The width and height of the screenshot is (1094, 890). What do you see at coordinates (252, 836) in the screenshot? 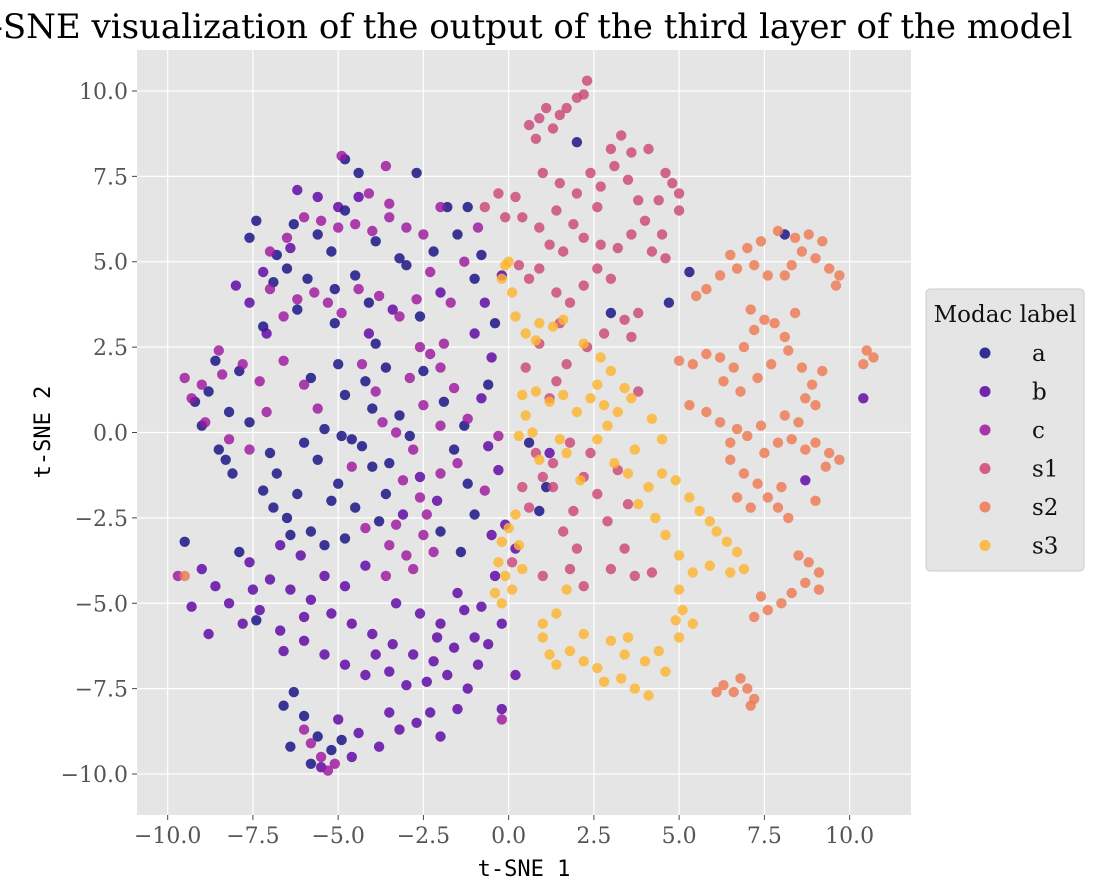
I see `x-tick-label: −7.5` at bounding box center [252, 836].